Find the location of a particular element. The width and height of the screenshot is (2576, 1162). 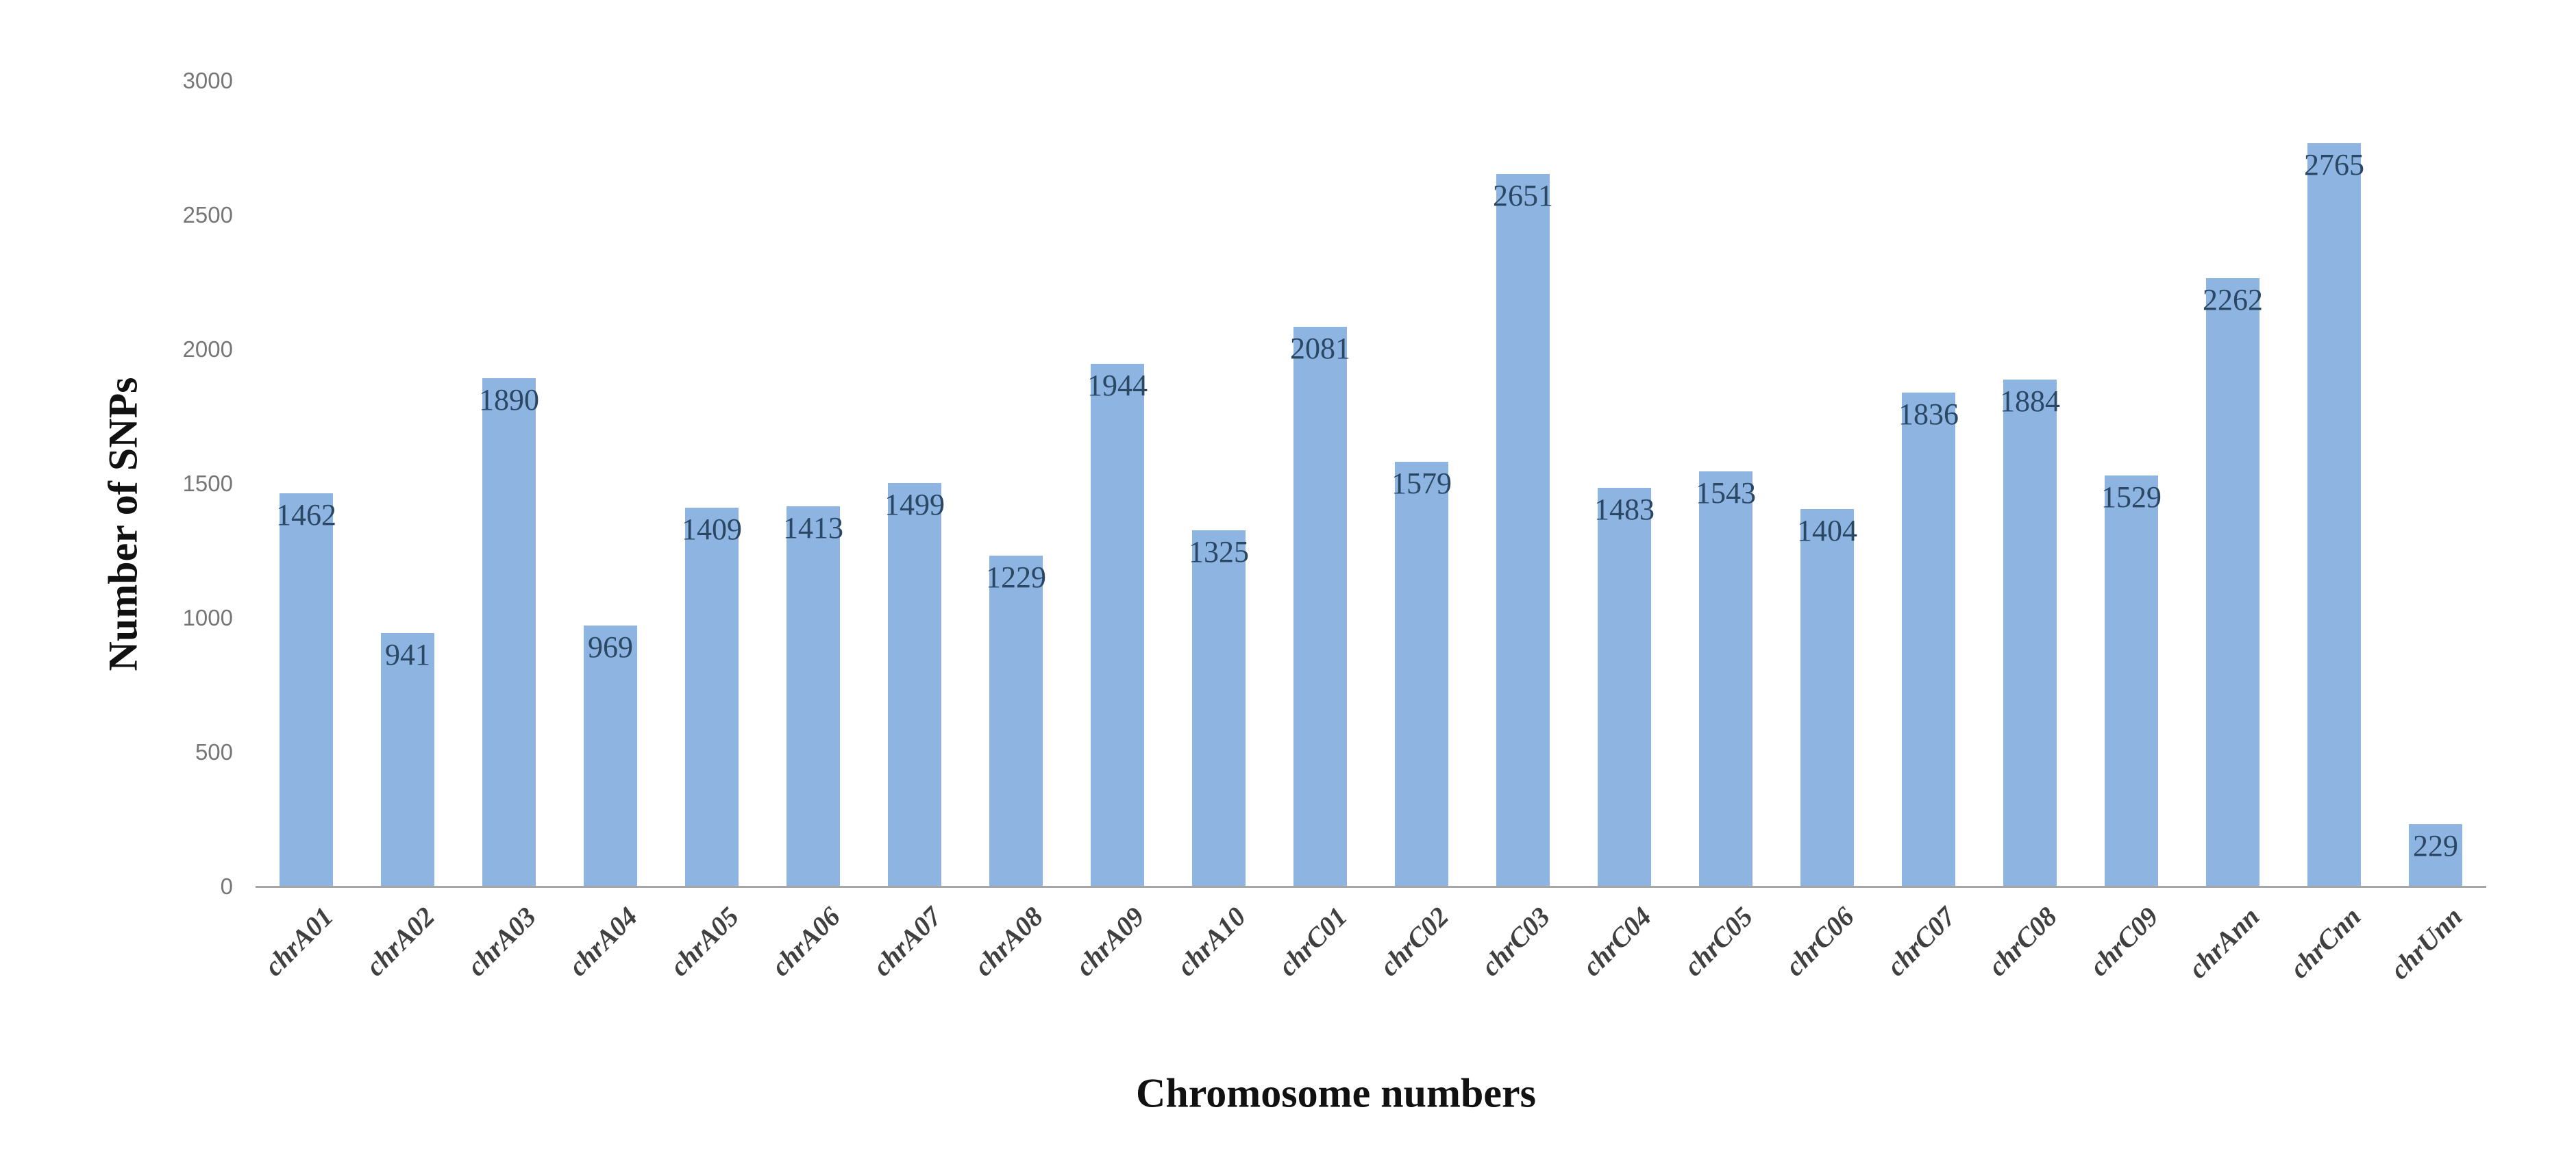

bar-value-label: 1483 is located at coordinates (1624, 509).